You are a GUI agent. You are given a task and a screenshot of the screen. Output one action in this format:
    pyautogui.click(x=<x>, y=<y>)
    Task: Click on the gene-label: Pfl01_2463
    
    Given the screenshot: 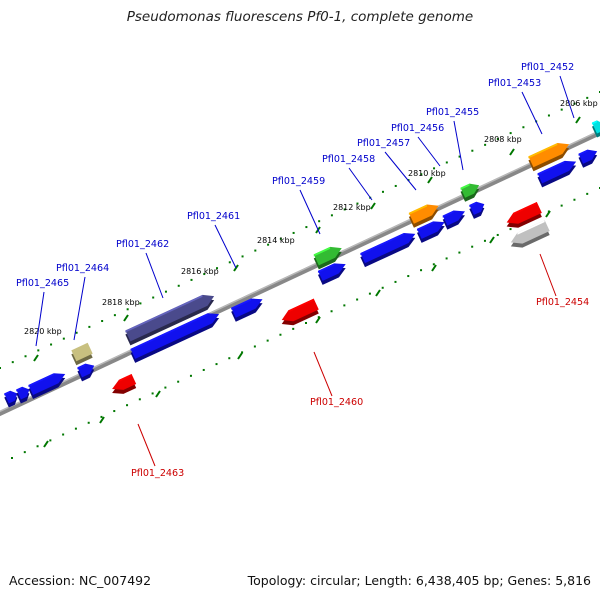 What is the action you would take?
    pyautogui.click(x=157, y=473)
    